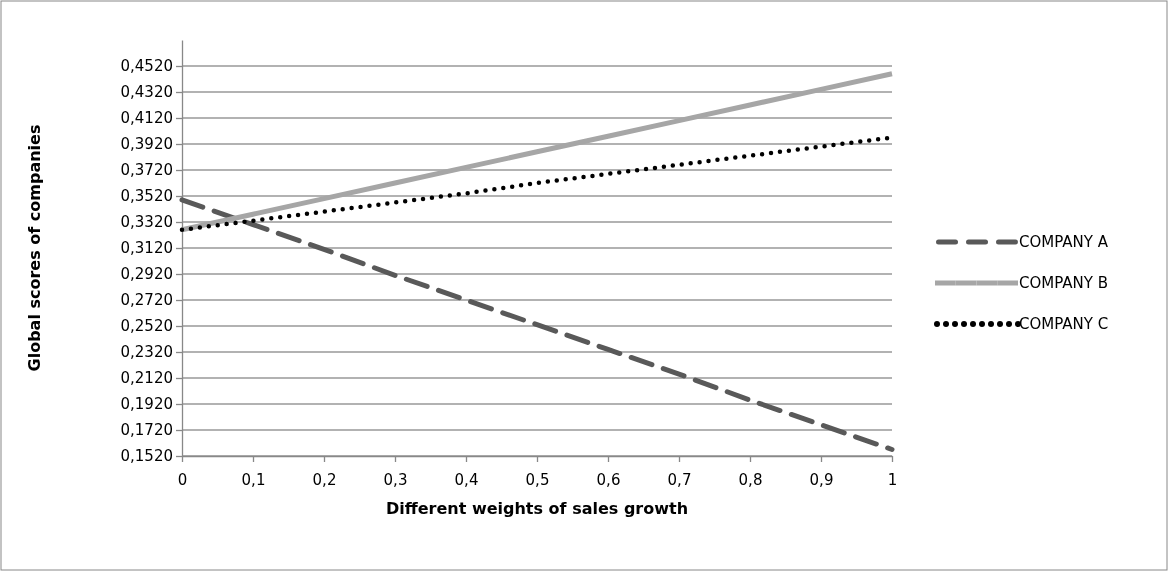 This screenshot has width=1169, height=572. What do you see at coordinates (750, 479) in the screenshot?
I see `x-tick-label: 0,8` at bounding box center [750, 479].